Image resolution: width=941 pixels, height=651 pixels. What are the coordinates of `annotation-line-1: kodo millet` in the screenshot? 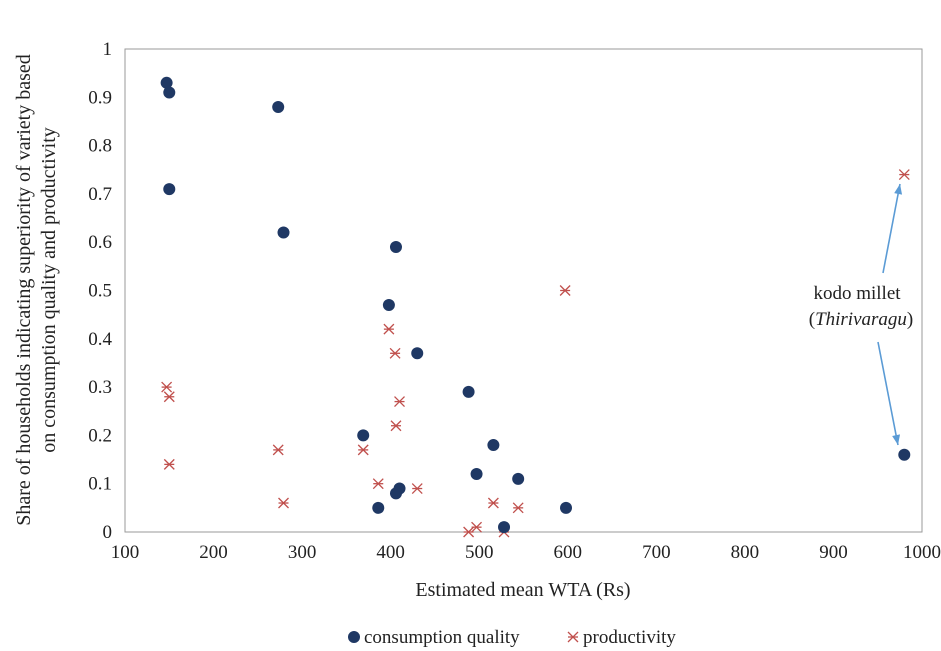 It's located at (857, 293).